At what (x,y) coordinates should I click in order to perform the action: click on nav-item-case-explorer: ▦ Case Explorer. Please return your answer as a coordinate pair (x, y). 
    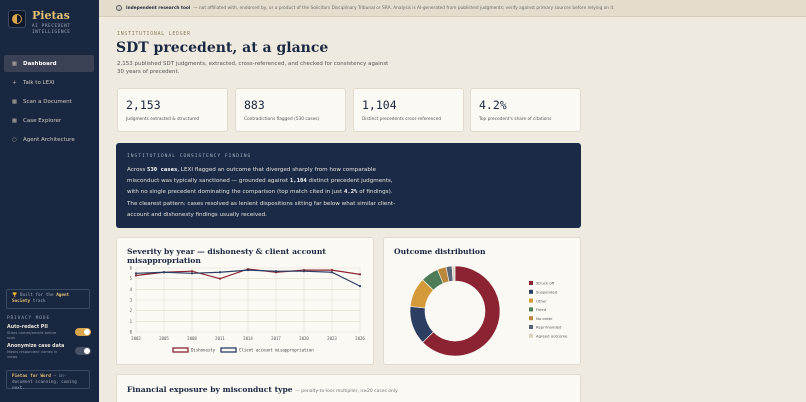
    Looking at the image, I should click on (49, 121).